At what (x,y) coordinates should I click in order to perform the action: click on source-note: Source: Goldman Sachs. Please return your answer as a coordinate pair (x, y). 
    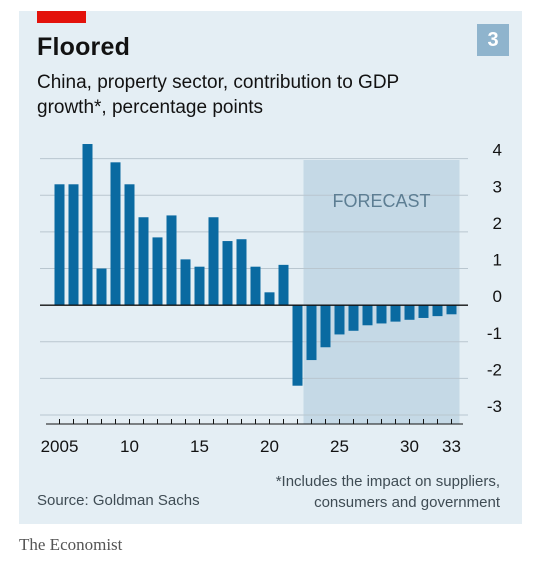
    Looking at the image, I should click on (118, 500).